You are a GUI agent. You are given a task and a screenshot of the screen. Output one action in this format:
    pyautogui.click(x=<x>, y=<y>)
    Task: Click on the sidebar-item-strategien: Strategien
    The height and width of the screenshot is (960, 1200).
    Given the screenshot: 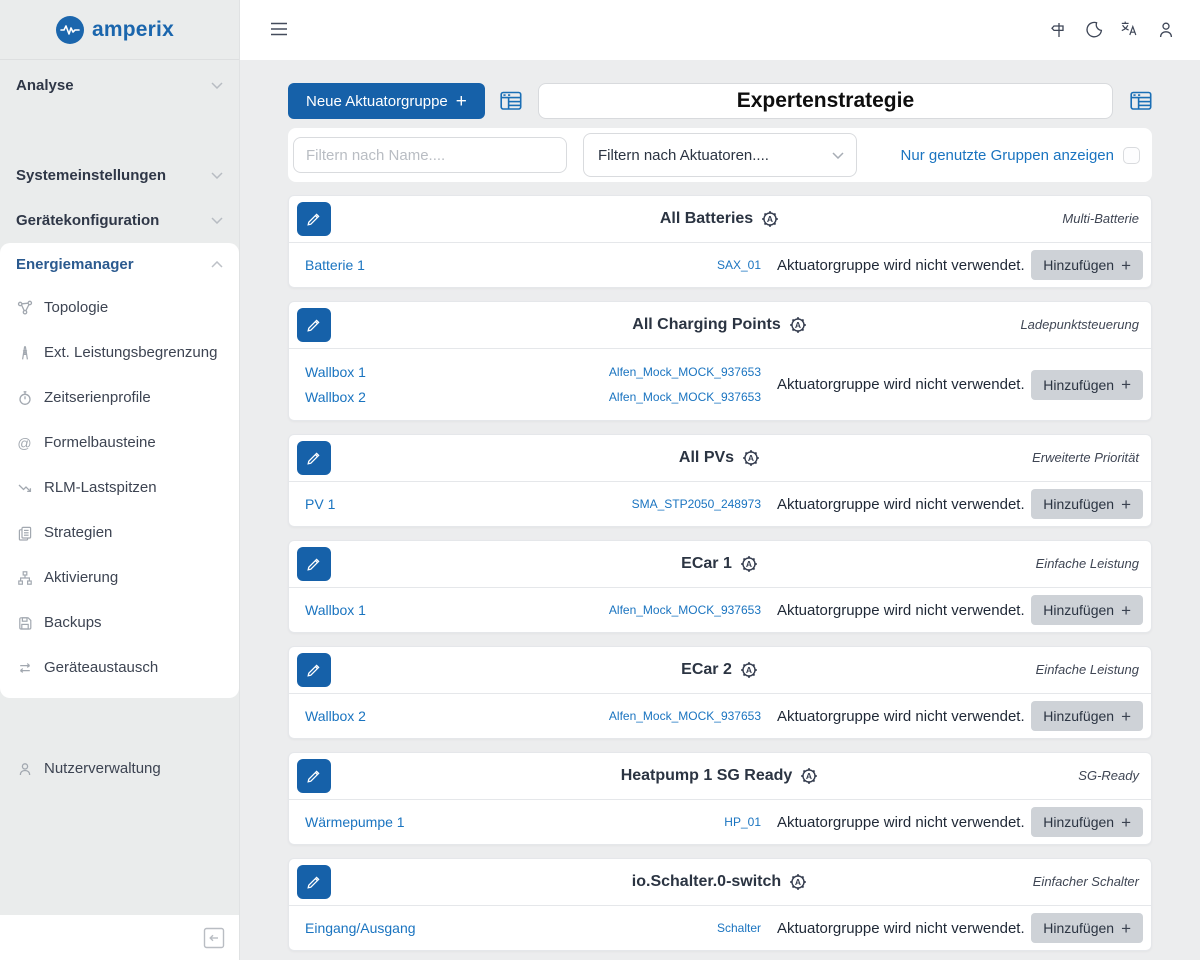 What is the action you would take?
    pyautogui.click(x=119, y=532)
    